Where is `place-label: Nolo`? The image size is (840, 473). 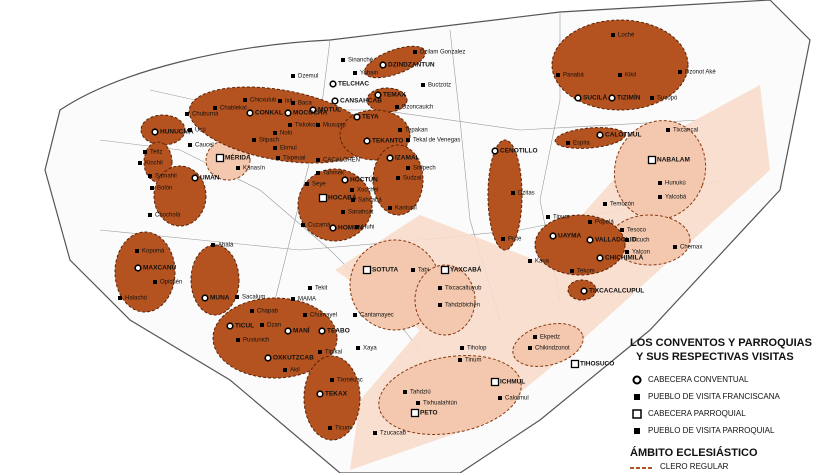
place-label: Nolo is located at coordinates (286, 134).